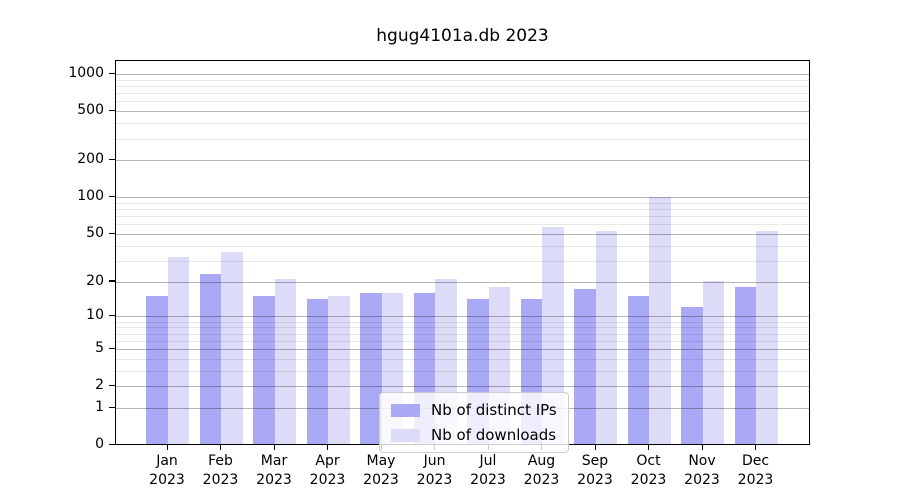  I want to click on x-tick-label: Aug 2023, so click(541, 470).